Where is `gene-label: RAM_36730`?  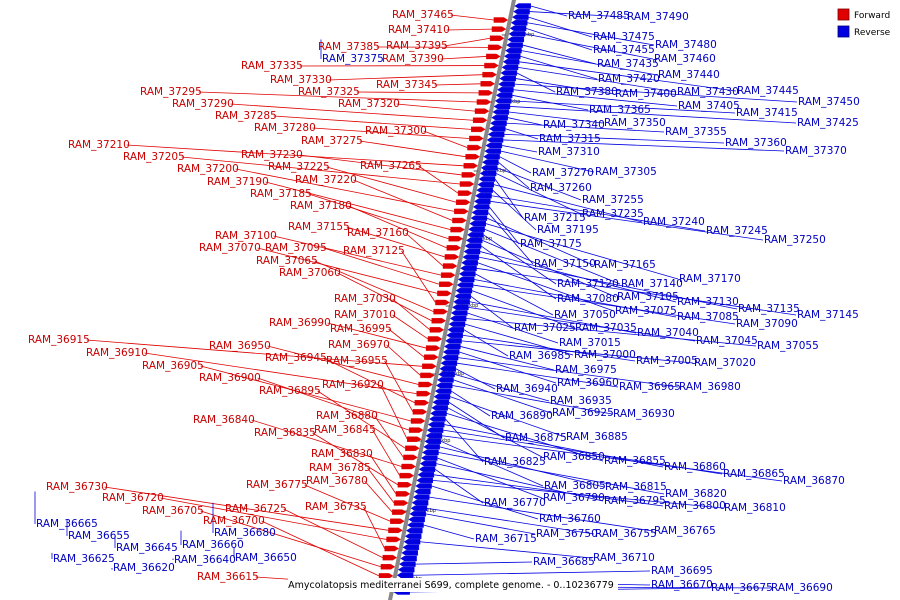
gene-label: RAM_36730 is located at coordinates (77, 487).